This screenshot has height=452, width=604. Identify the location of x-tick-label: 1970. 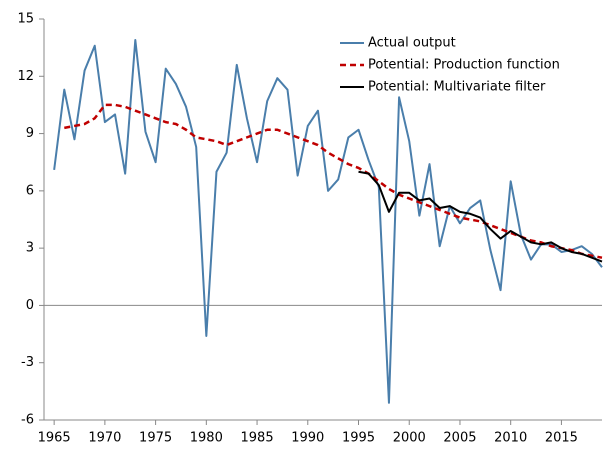
(104, 438).